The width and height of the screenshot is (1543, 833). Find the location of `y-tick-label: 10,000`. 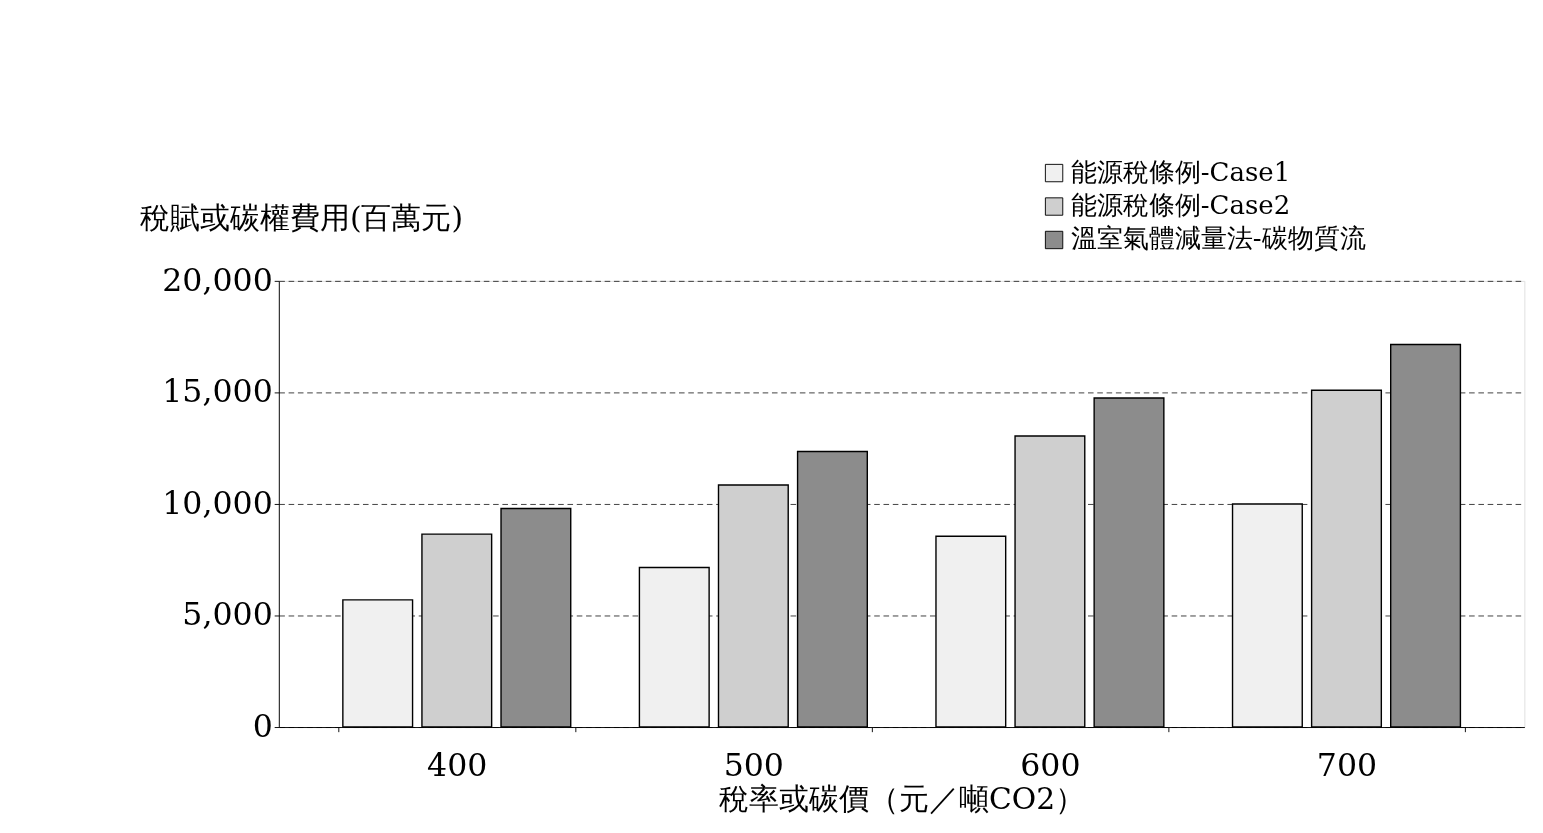

y-tick-label: 10,000 is located at coordinates (217, 502).